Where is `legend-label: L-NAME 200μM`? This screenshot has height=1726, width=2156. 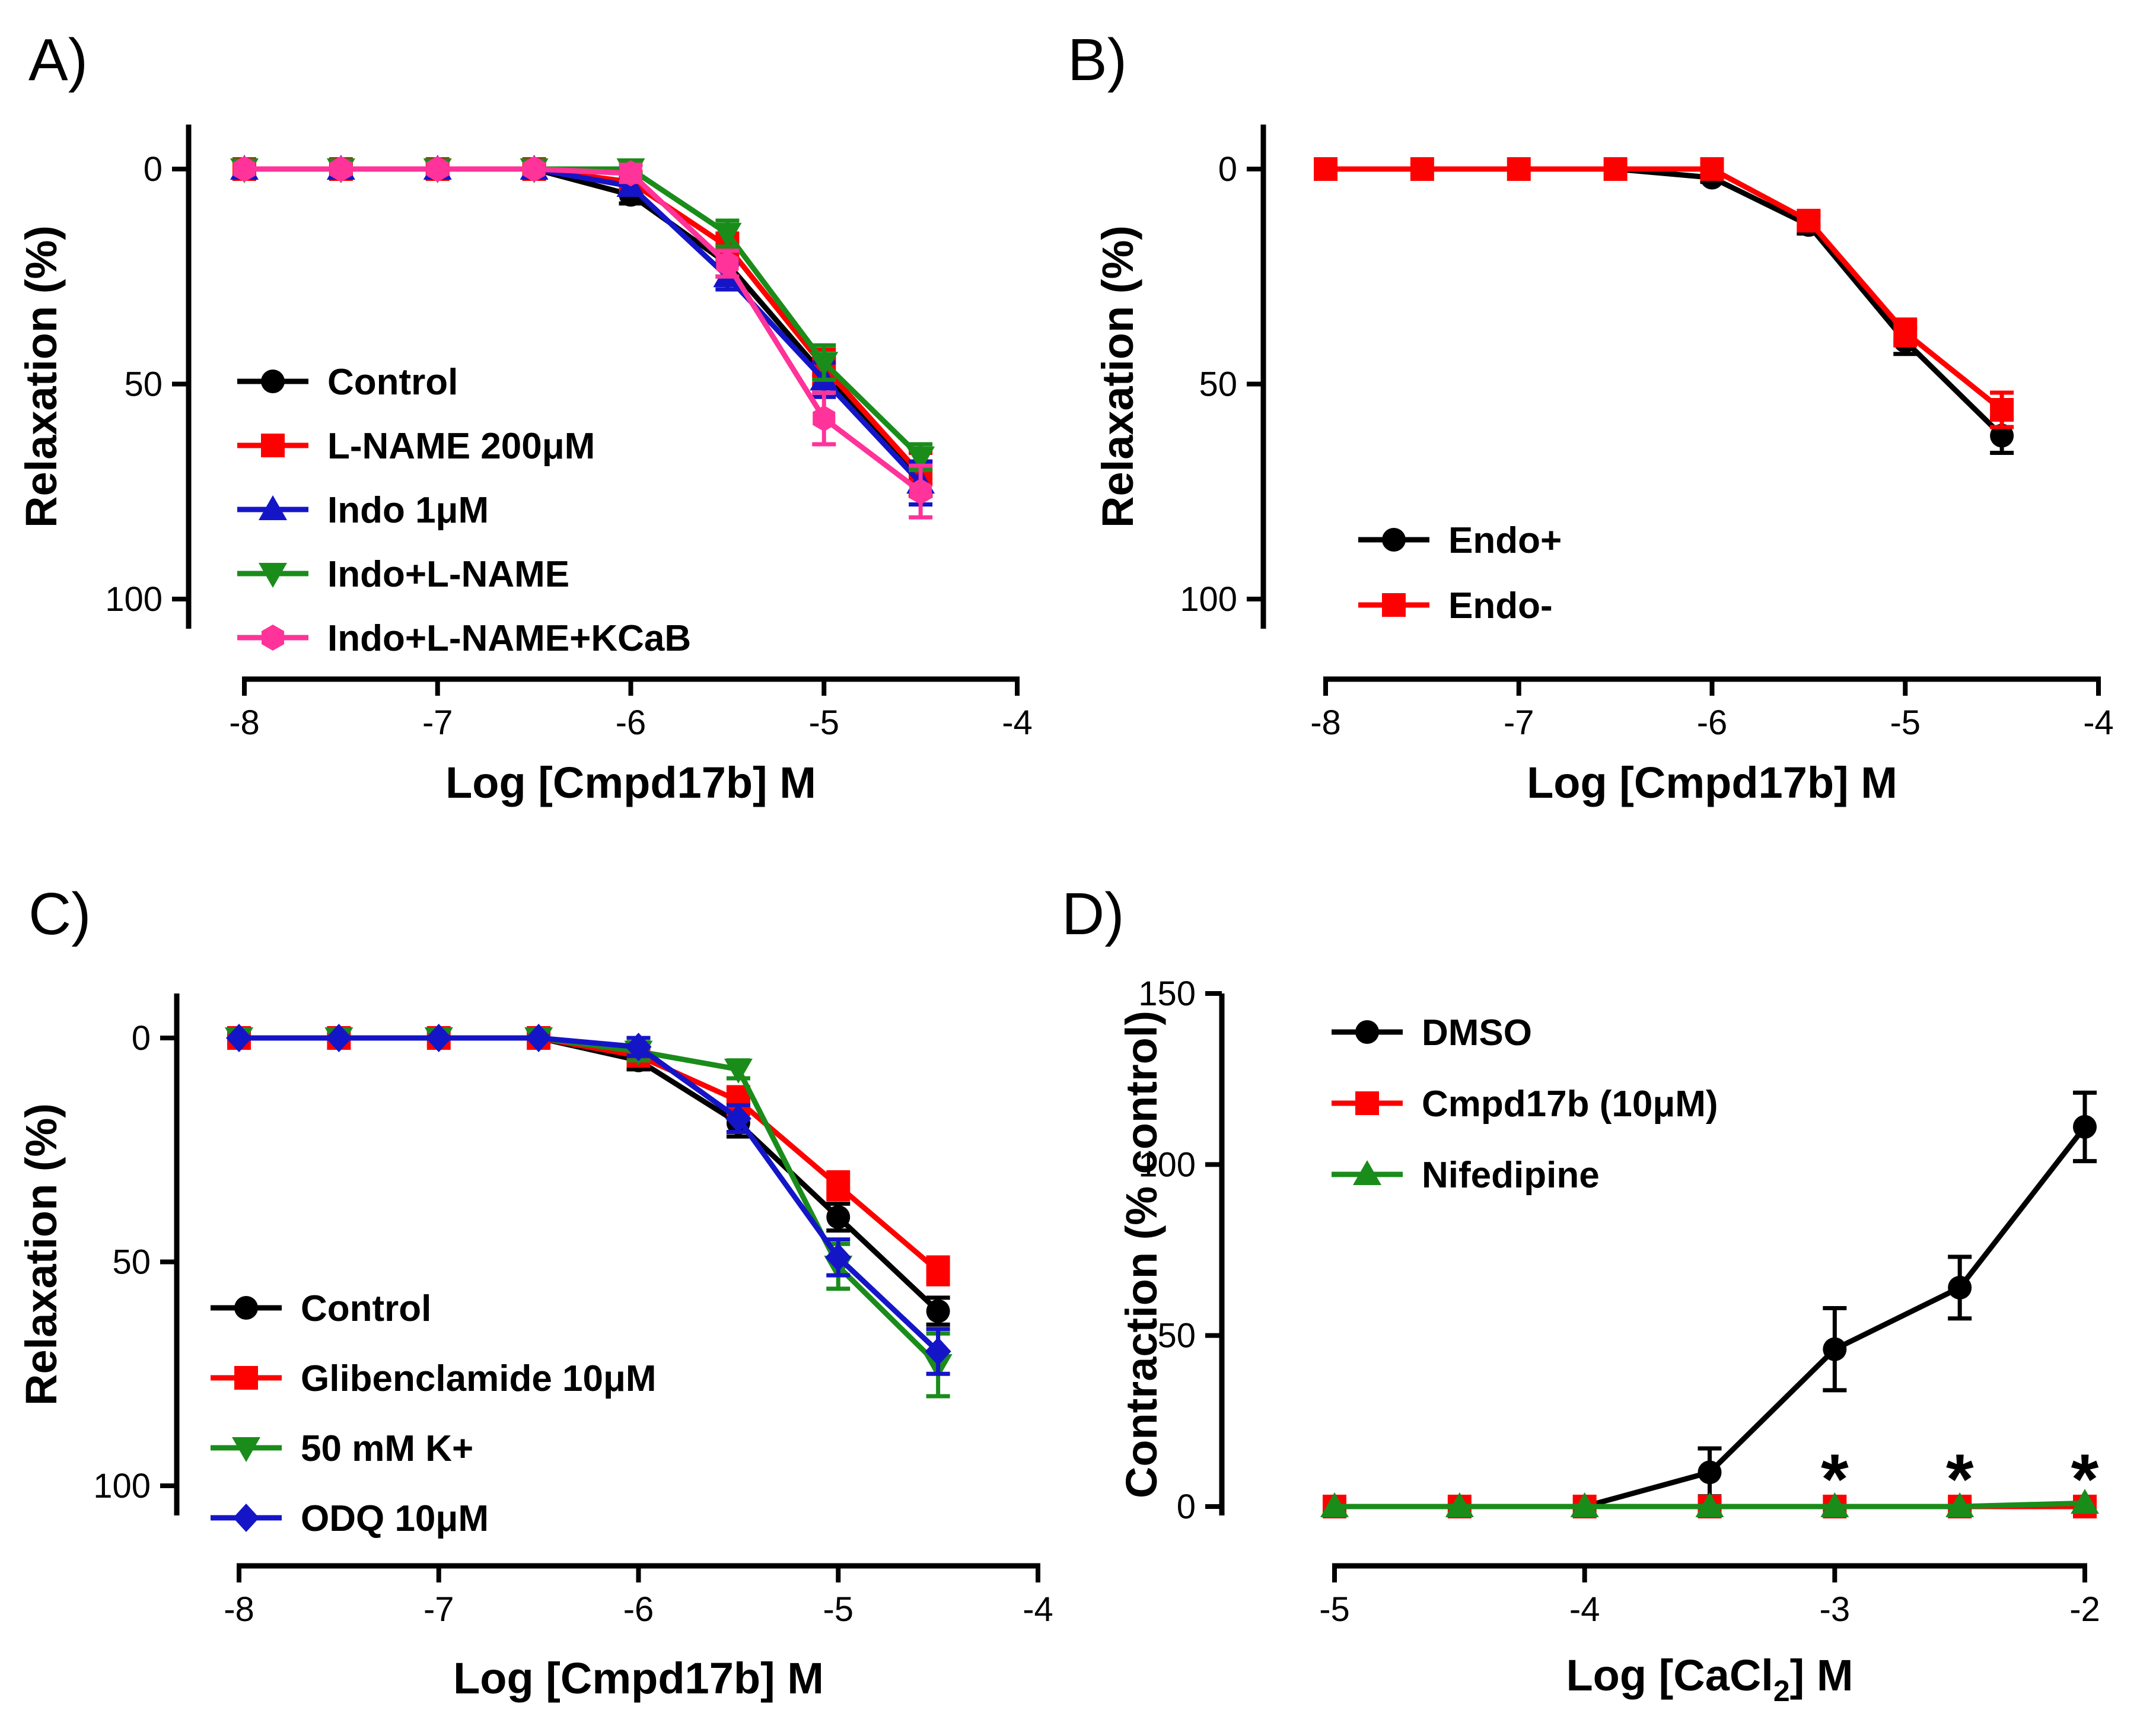 legend-label: L-NAME 200μM is located at coordinates (461, 447).